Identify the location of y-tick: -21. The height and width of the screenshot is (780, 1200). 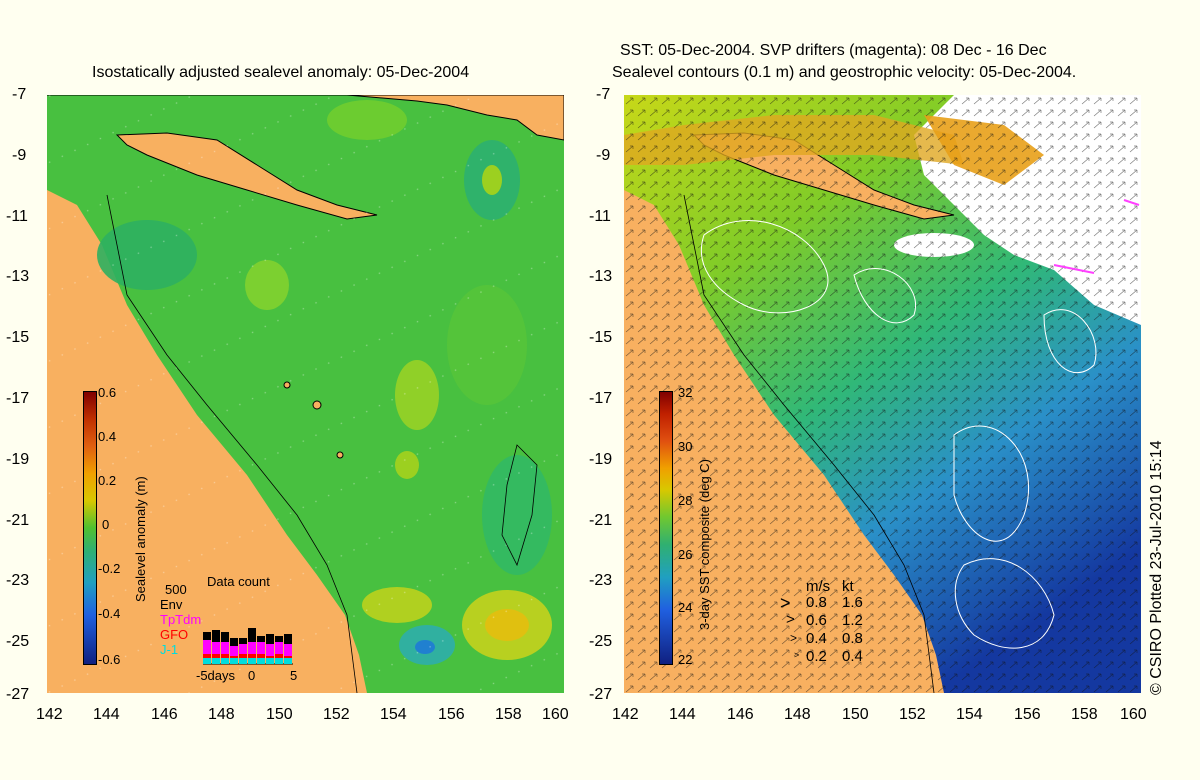
(18, 520).